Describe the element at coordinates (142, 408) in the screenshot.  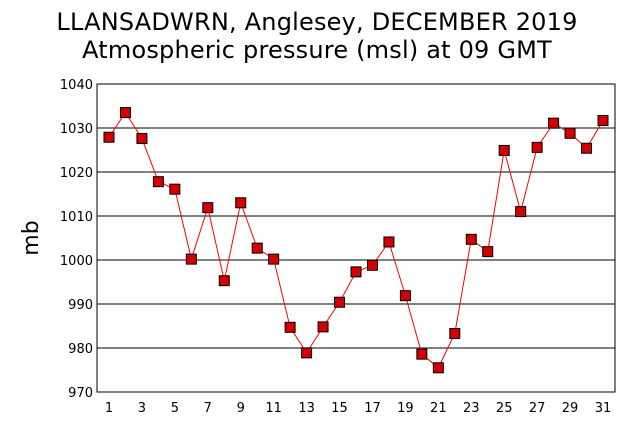
I see `x-tick-label: 3` at that location.